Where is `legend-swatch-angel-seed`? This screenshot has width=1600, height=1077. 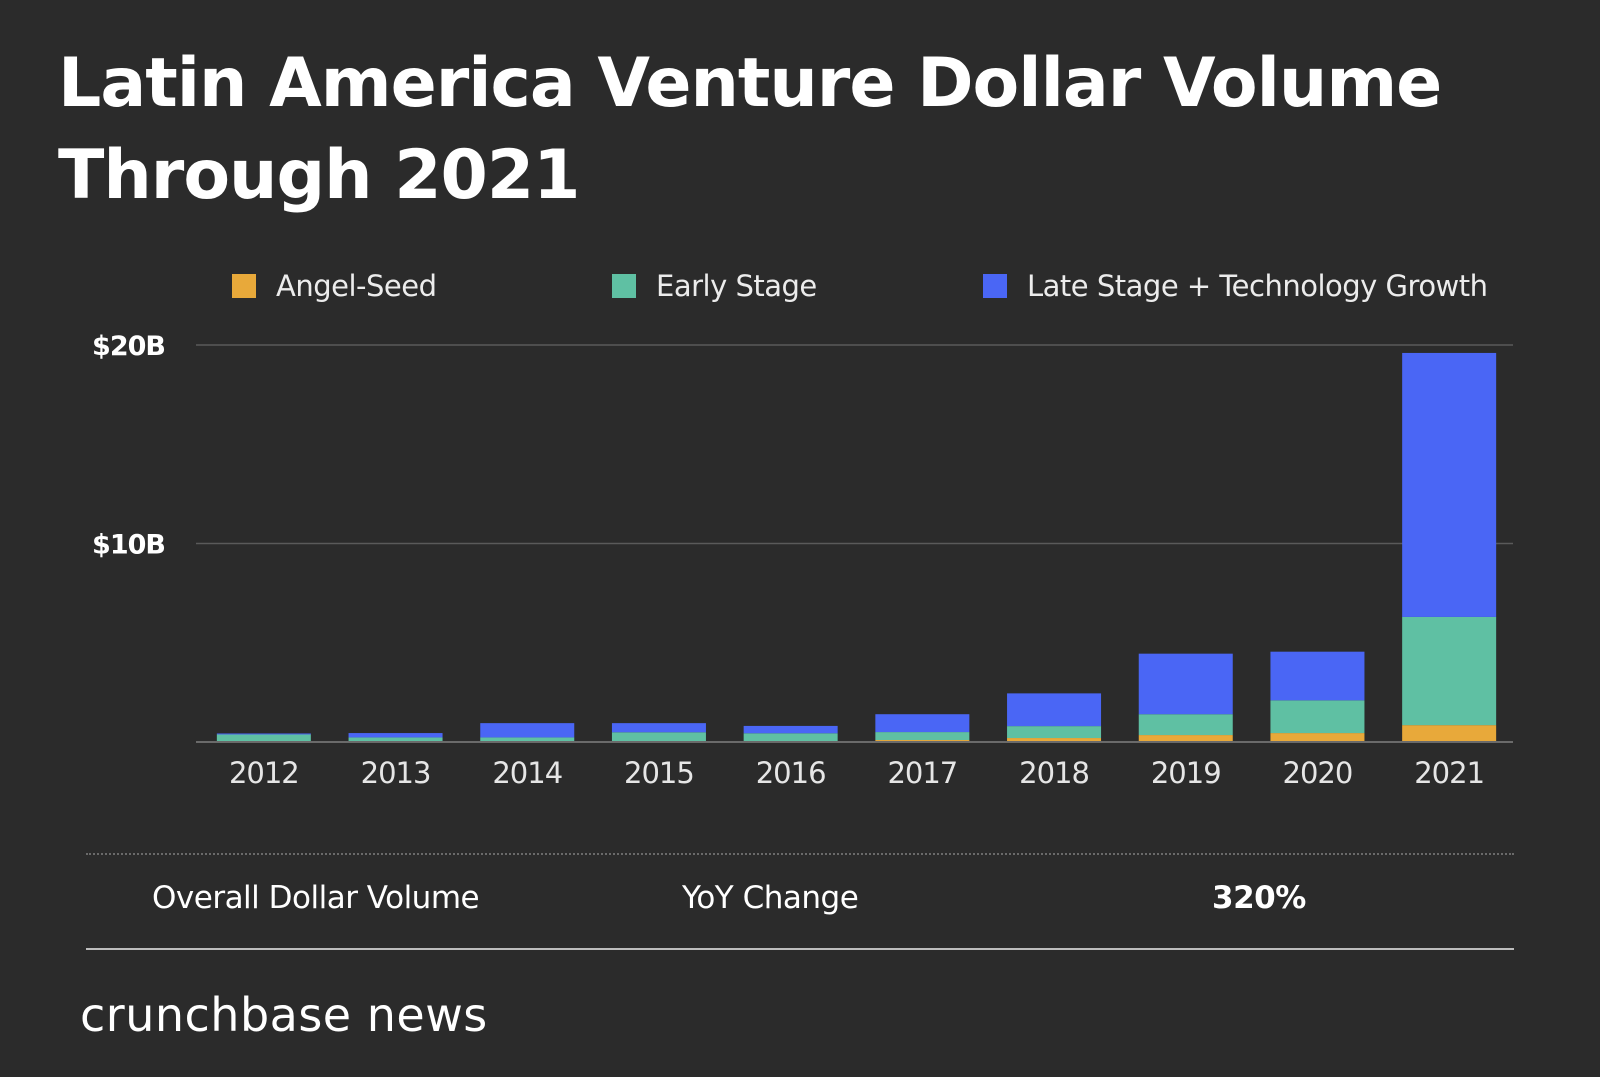
legend-swatch-angel-seed is located at coordinates (244, 286).